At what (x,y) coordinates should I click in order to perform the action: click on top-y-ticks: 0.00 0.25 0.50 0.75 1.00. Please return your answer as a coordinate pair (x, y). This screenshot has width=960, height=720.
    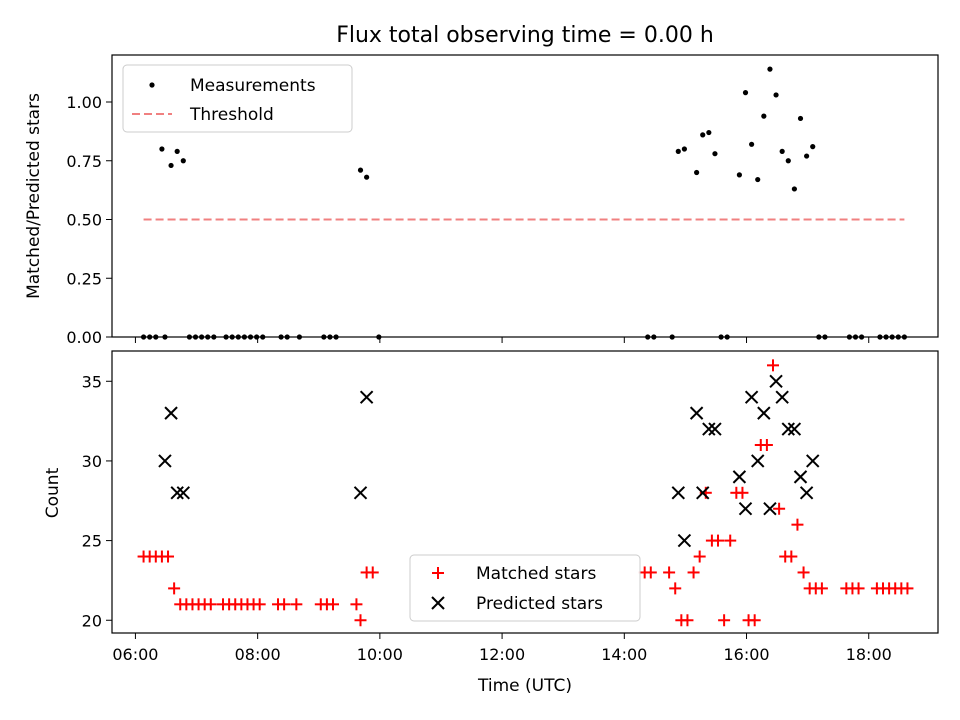
    Looking at the image, I should click on (89, 220).